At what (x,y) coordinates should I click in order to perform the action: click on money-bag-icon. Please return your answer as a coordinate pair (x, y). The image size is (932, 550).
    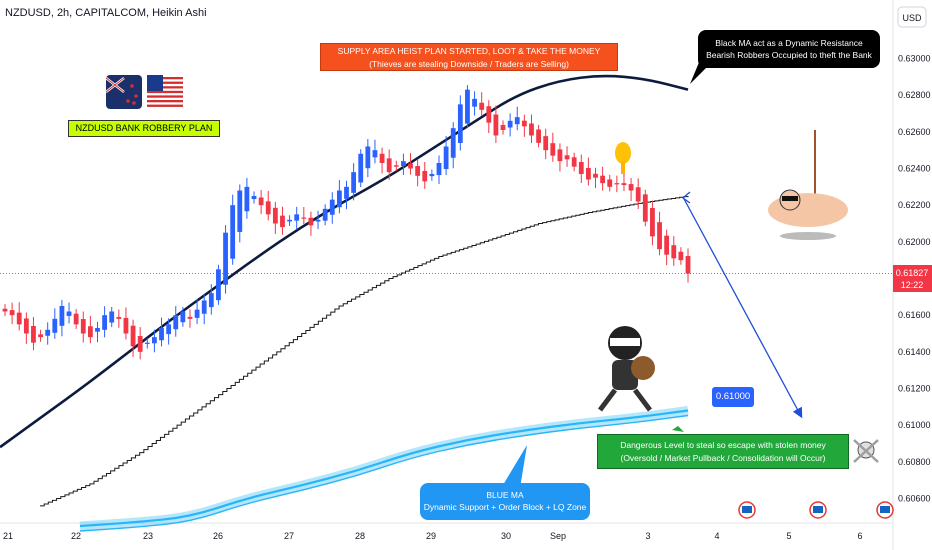
    Looking at the image, I should click on (643, 368).